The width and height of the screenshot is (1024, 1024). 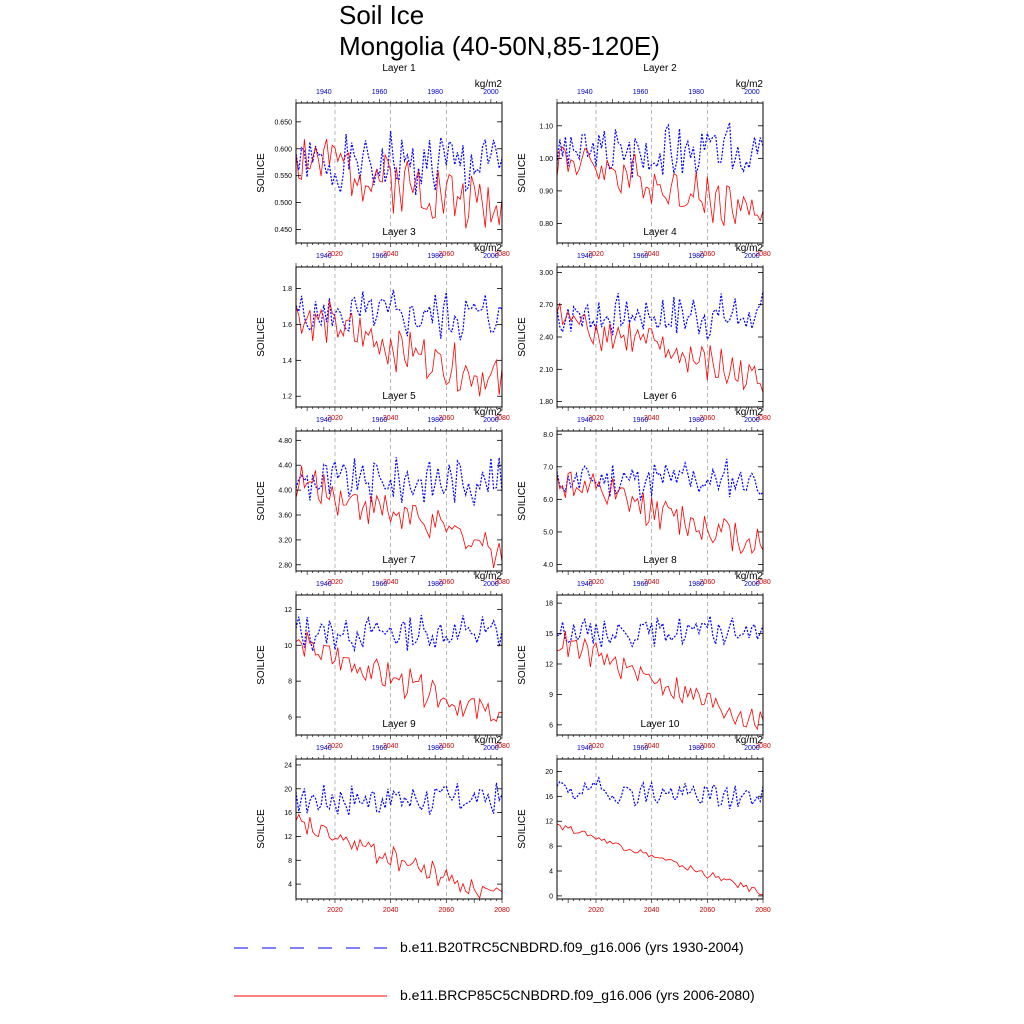 What do you see at coordinates (548, 532) in the screenshot?
I see `y-tick-label: 5.0` at bounding box center [548, 532].